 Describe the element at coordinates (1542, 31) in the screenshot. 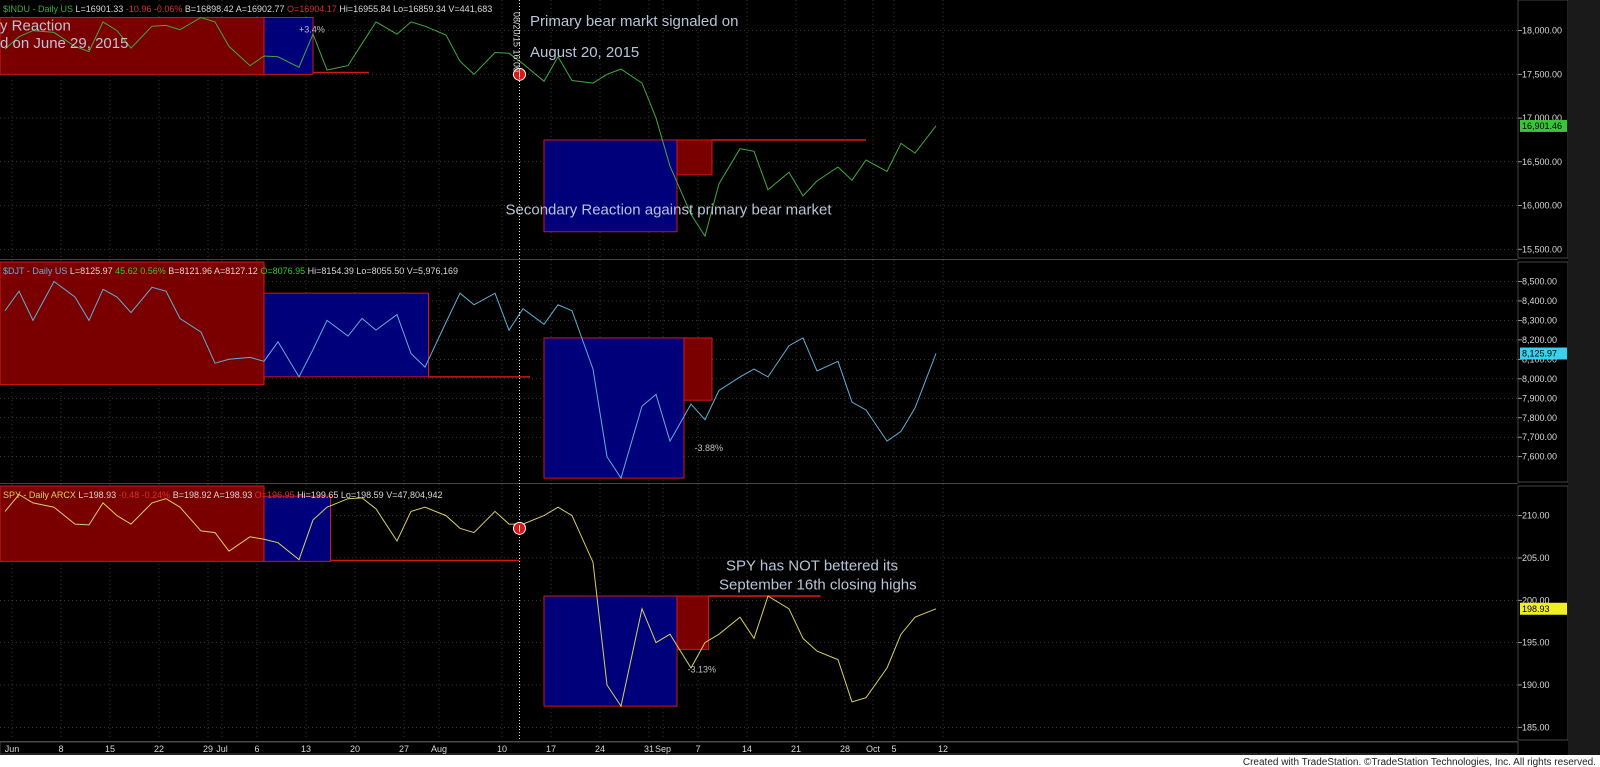

I see `y-tick-label: 18,000.00` at that location.